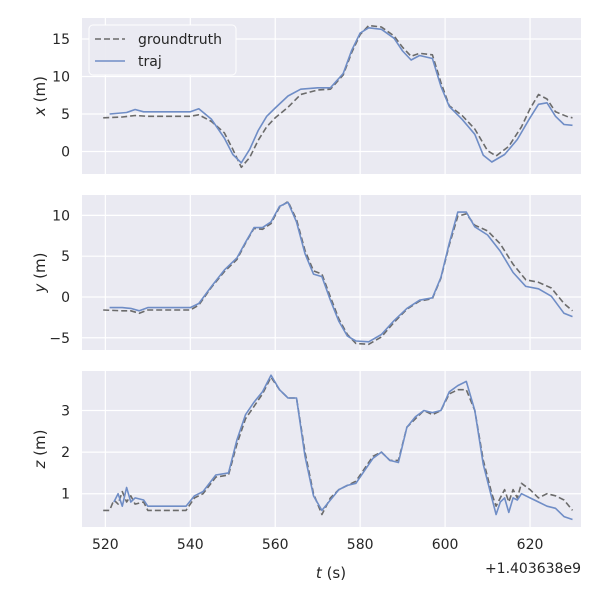 The image size is (600, 600). I want to click on panel-y-ytick-label: 5, so click(65, 257).